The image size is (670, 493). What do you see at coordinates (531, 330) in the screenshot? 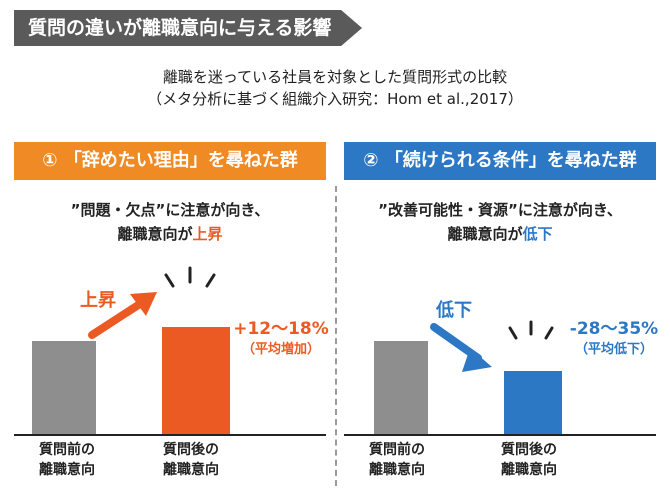
I see `burst-right-icon` at bounding box center [531, 330].